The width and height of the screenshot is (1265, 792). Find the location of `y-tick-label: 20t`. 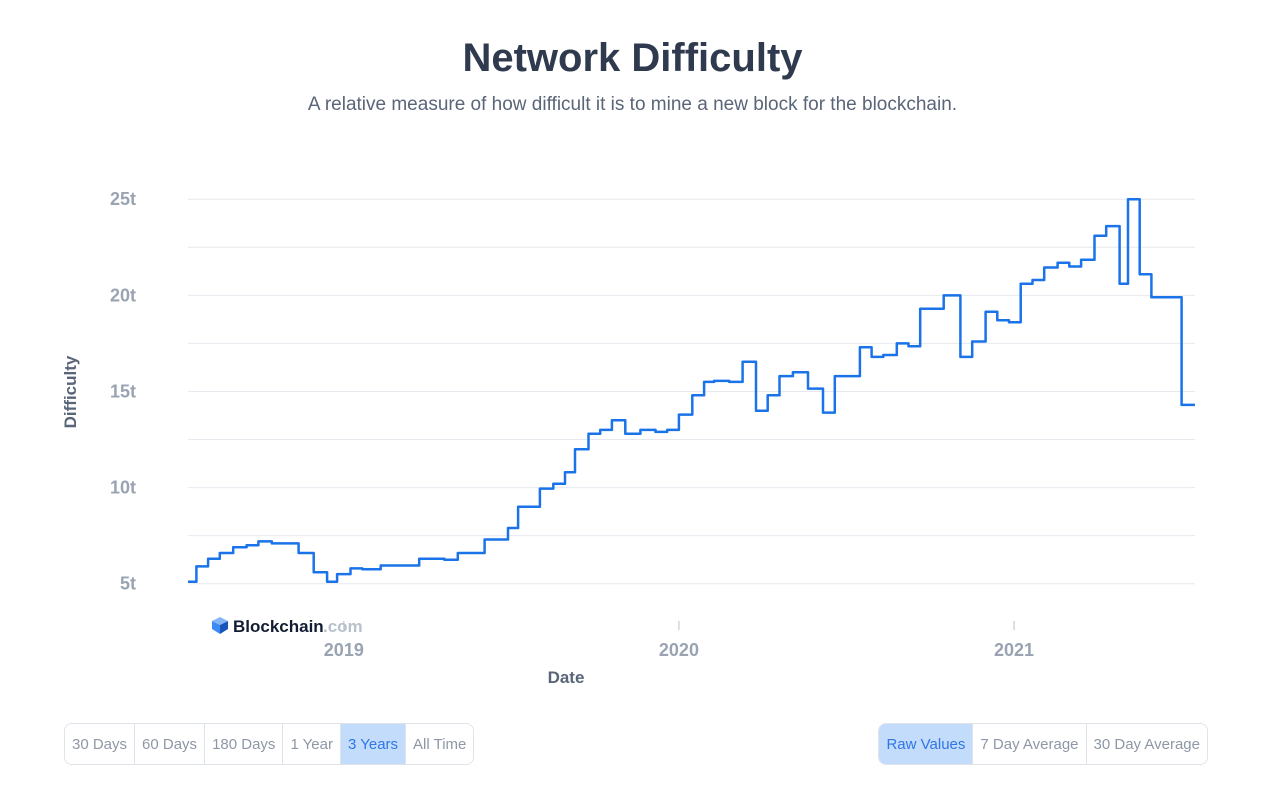

y-tick-label: 20t is located at coordinates (123, 295).